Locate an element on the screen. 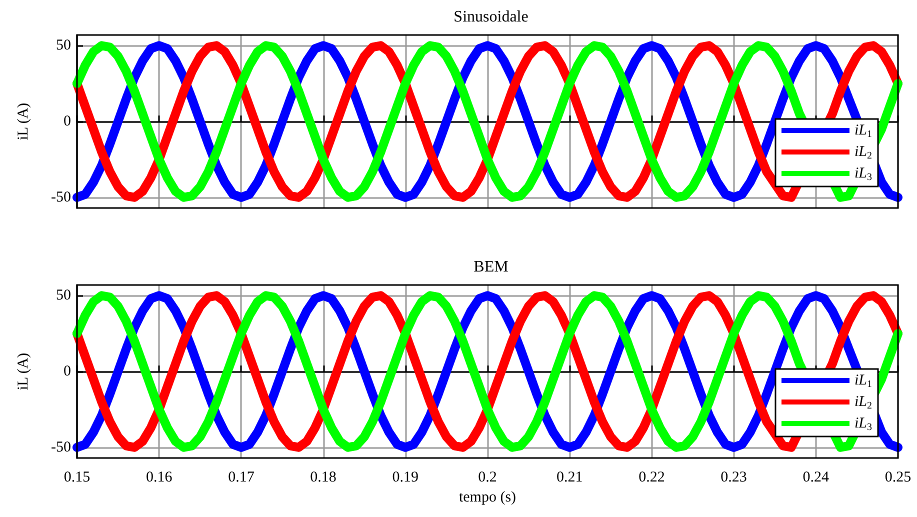 The width and height of the screenshot is (917, 517). x-axis-title: tempo (s) is located at coordinates (487, 498).